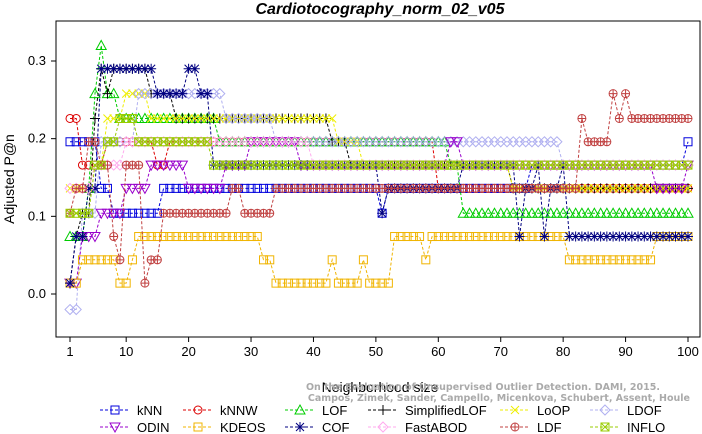  What do you see at coordinates (336, 427) in the screenshot?
I see `legend-label-cof: COF` at bounding box center [336, 427].